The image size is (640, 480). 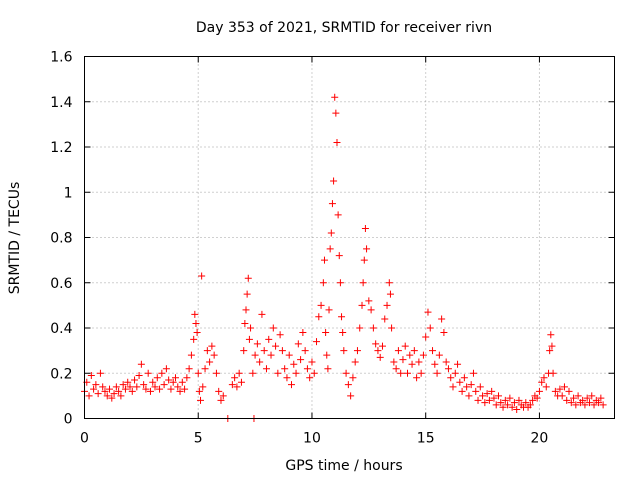 I want to click on y-axis-label: SRMTID / TECUs, so click(x=15, y=238).